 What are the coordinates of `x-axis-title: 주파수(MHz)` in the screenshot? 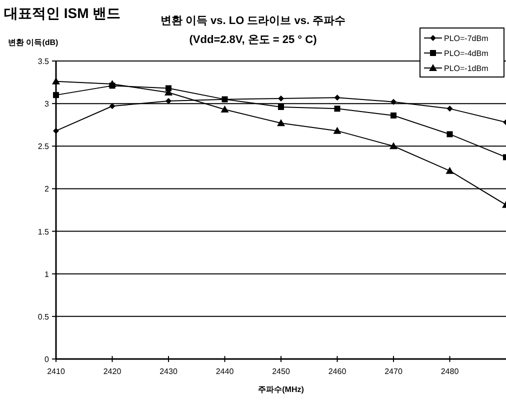 It's located at (281, 389).